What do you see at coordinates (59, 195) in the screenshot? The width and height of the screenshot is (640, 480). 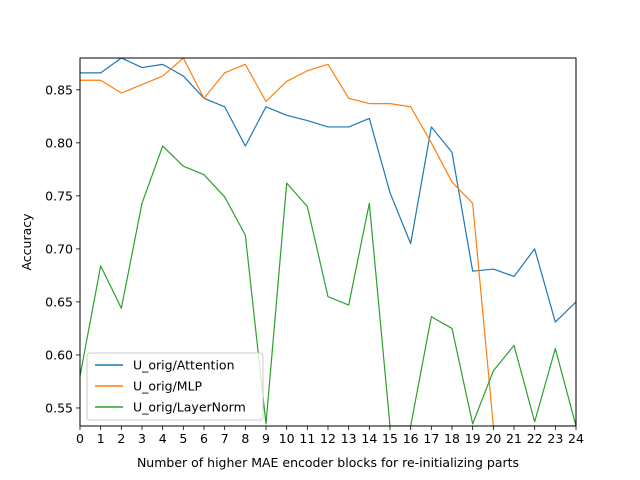 I see `y-tick-label: 0.75` at bounding box center [59, 195].